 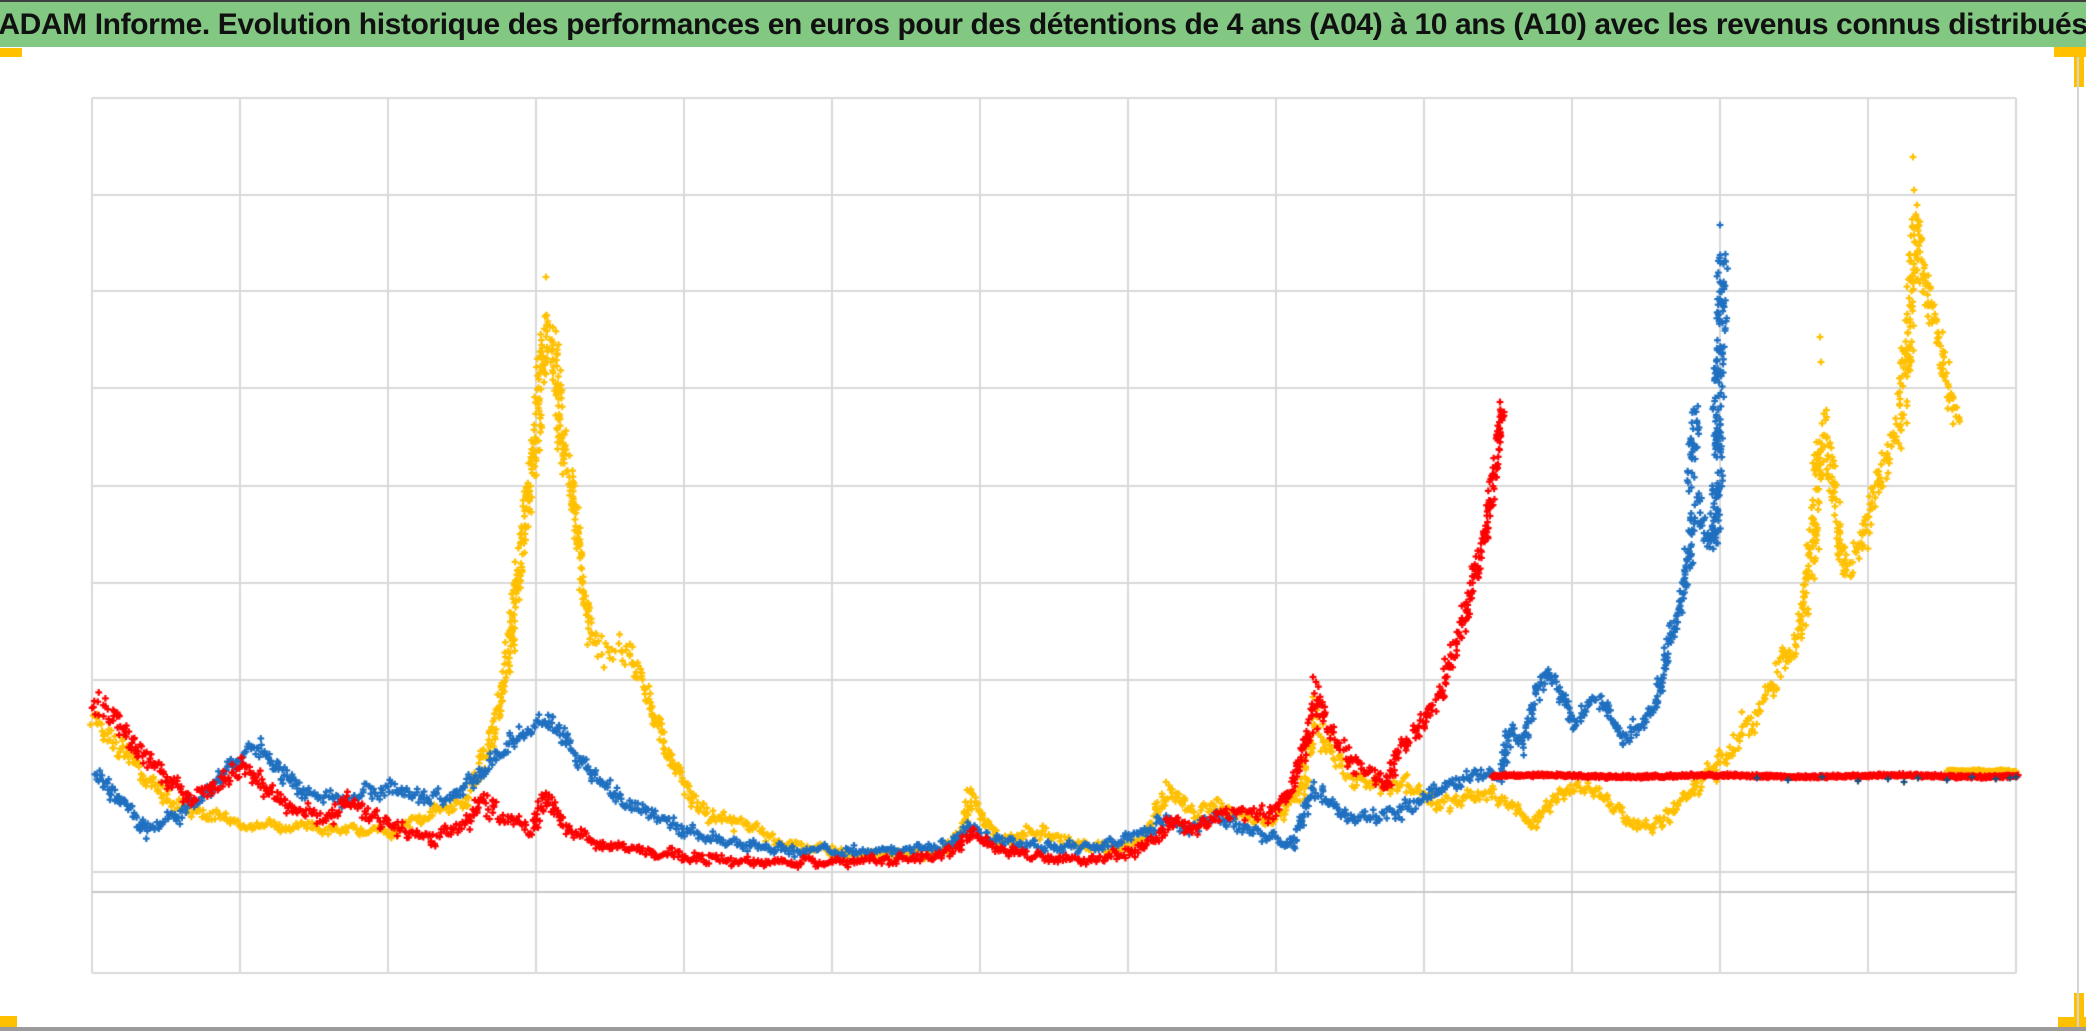 I want to click on yellow-range-marker-top-left, so click(x=11, y=52).